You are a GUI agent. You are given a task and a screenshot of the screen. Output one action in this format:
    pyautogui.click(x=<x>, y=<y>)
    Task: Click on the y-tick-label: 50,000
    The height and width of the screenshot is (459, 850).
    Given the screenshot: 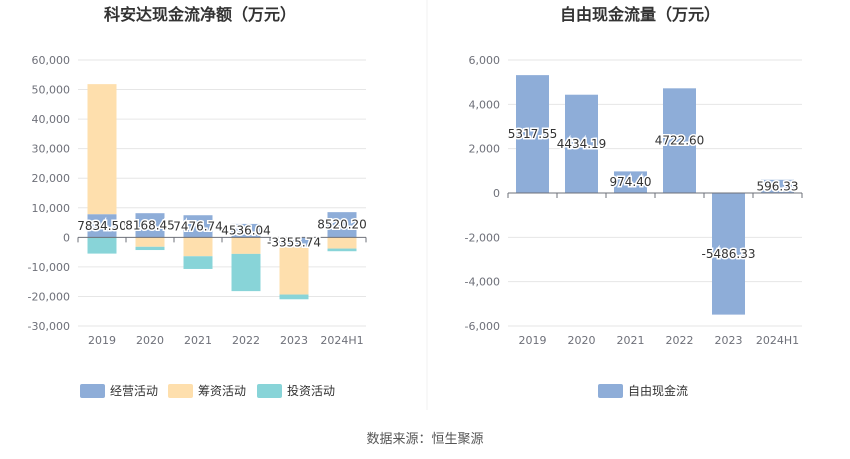 What is the action you would take?
    pyautogui.click(x=51, y=90)
    